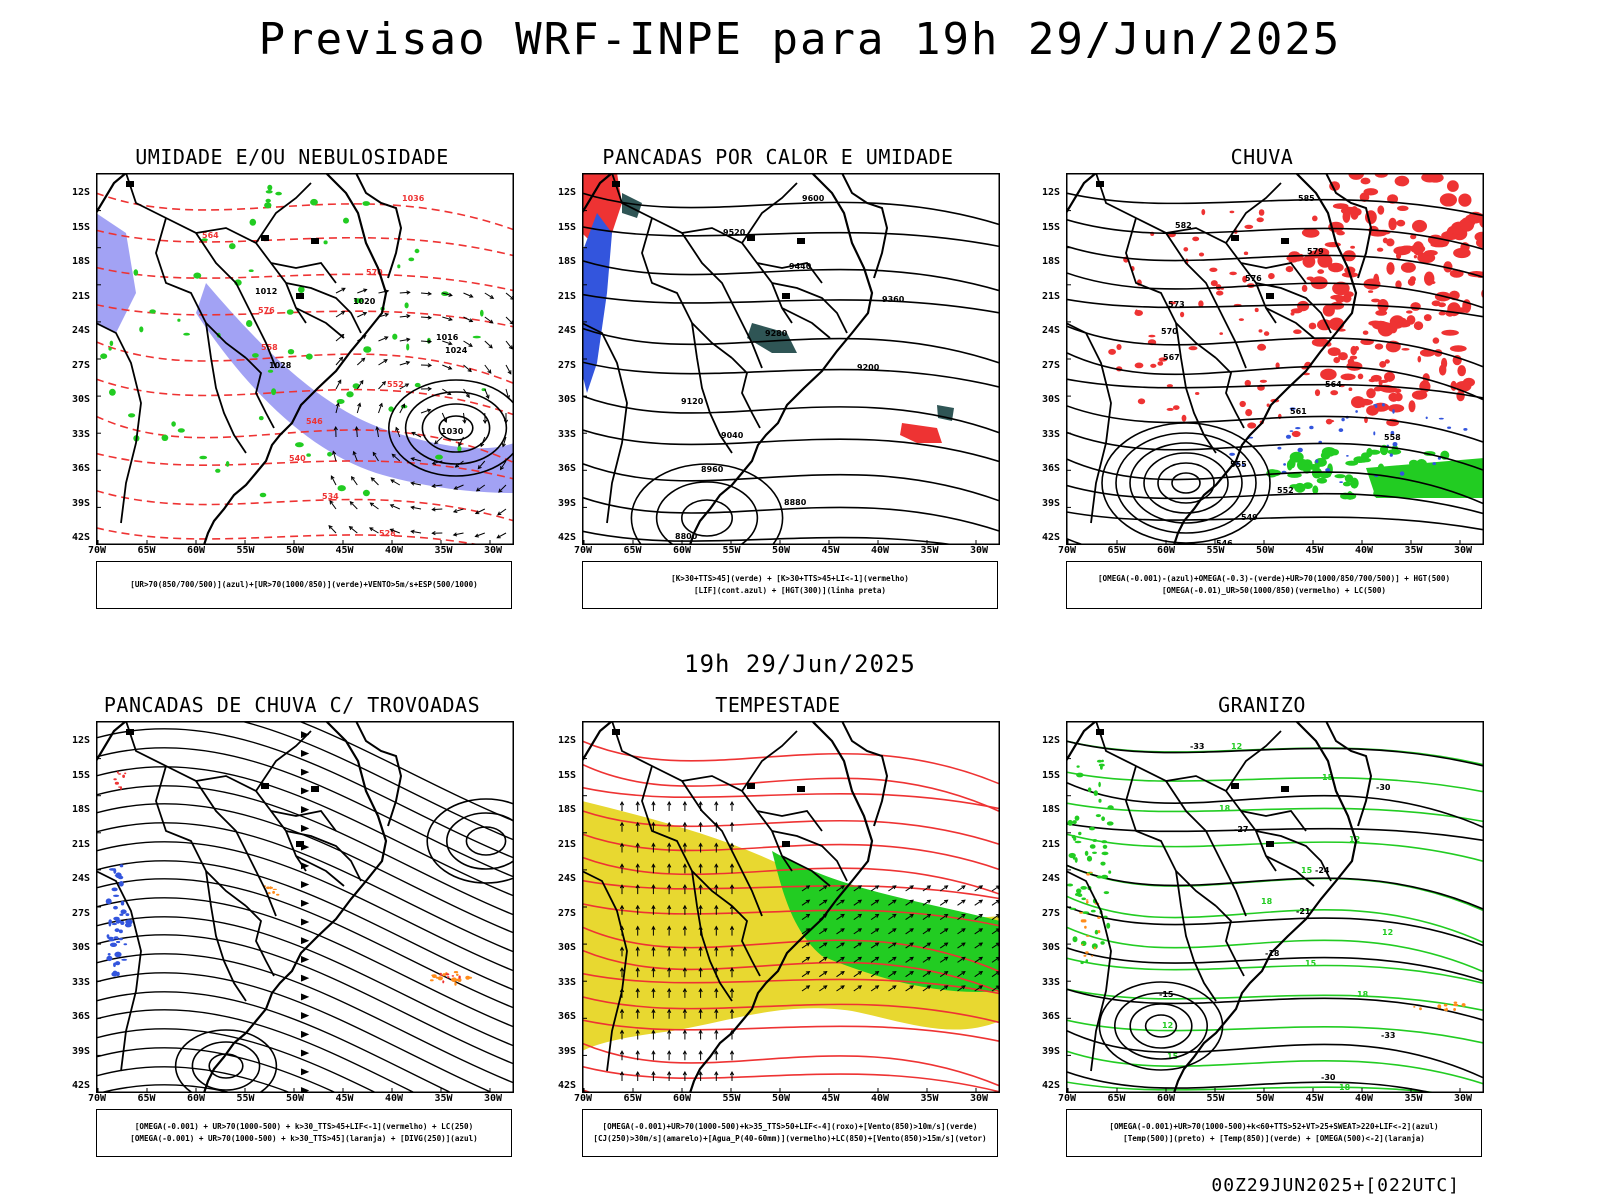 The height and width of the screenshot is (1200, 1600). I want to click on instability-teal, so click(772, 338).